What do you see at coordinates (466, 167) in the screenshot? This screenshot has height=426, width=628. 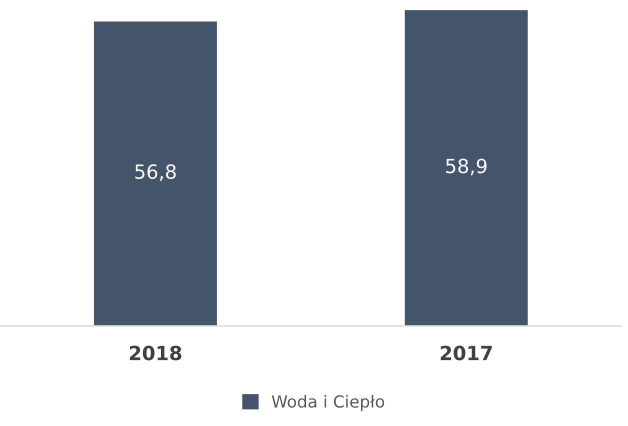 I see `data-label: 58,9` at bounding box center [466, 167].